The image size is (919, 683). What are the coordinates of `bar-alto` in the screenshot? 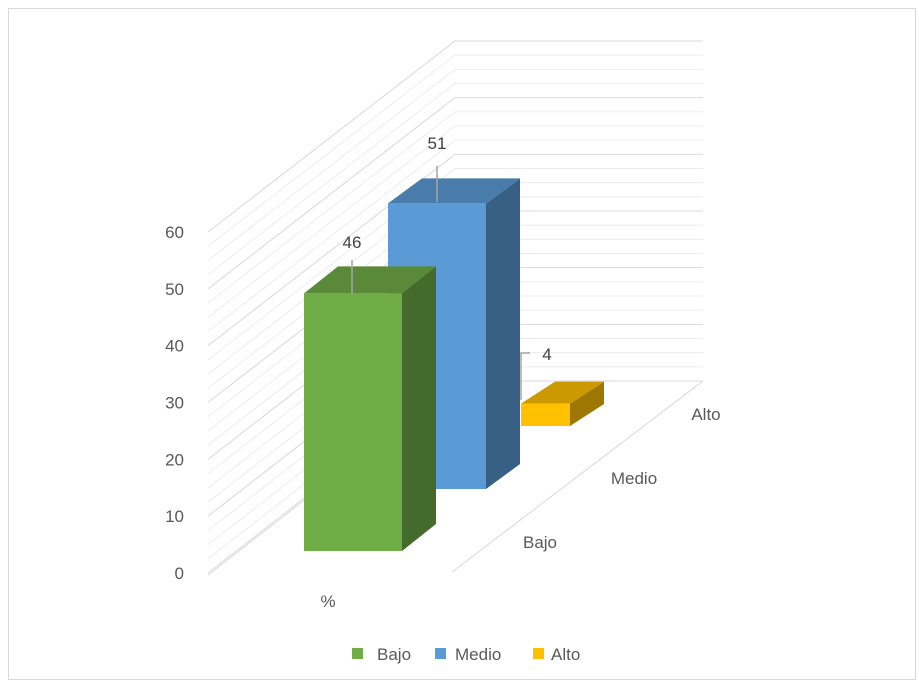 It's located at (562, 403).